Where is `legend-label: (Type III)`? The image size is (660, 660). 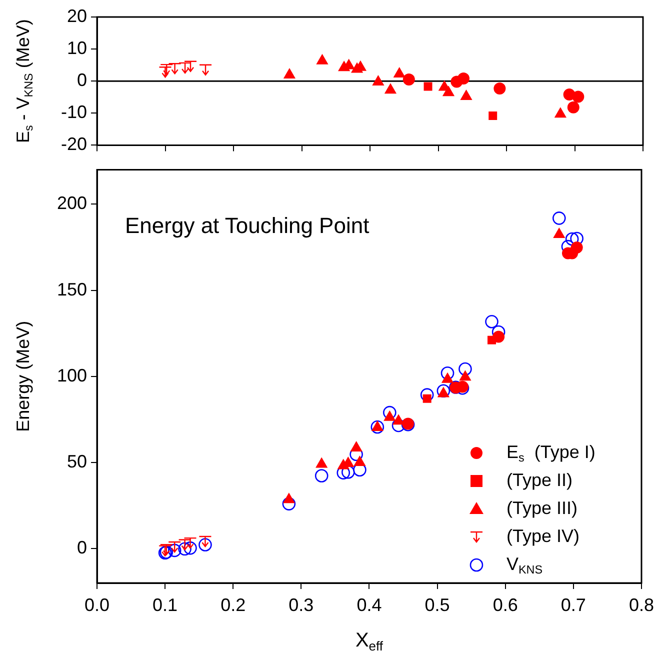 legend-label: (Type III) is located at coordinates (542, 508).